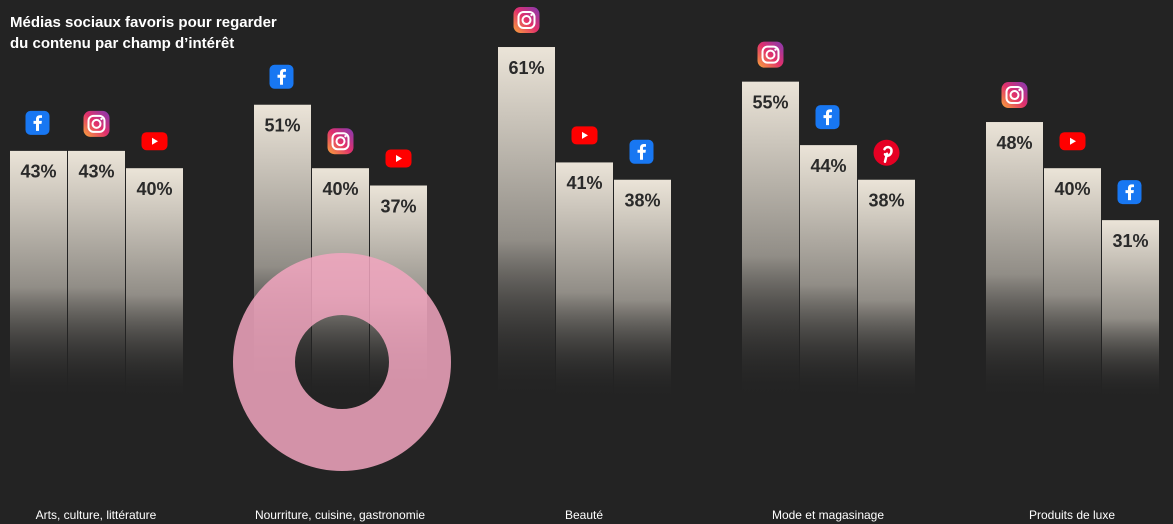 The height and width of the screenshot is (524, 1173). What do you see at coordinates (282, 125) in the screenshot?
I see `value-label: 51%` at bounding box center [282, 125].